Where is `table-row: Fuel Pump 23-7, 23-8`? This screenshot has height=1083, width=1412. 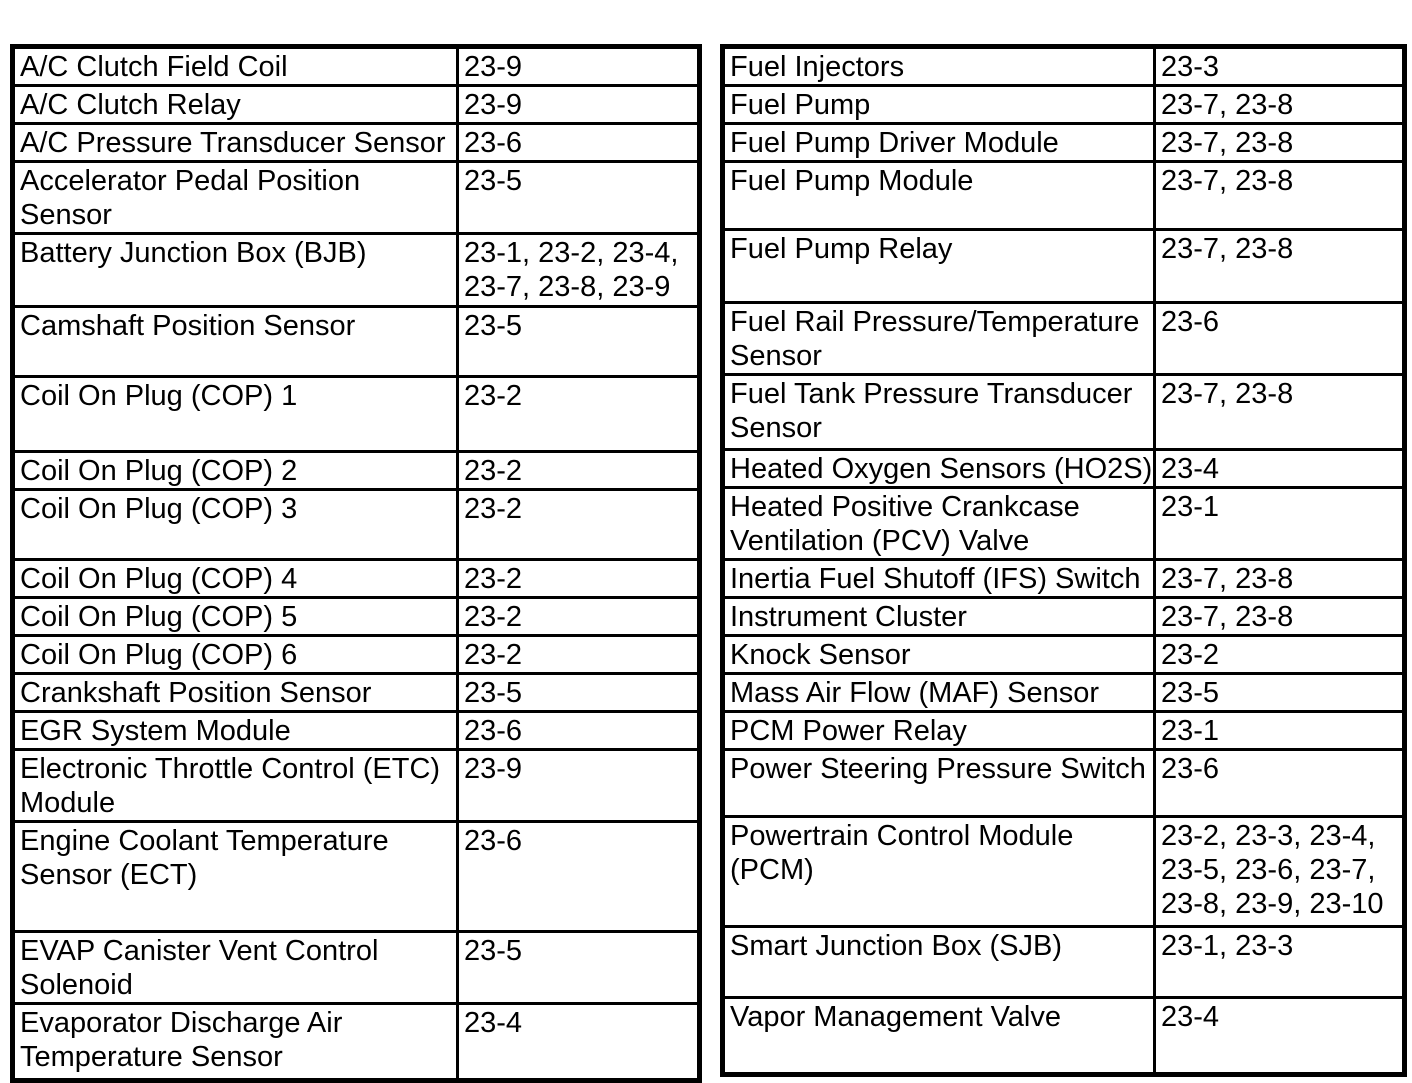
table-row: Fuel Pump 23-7, 23-8 is located at coordinates (1063, 104).